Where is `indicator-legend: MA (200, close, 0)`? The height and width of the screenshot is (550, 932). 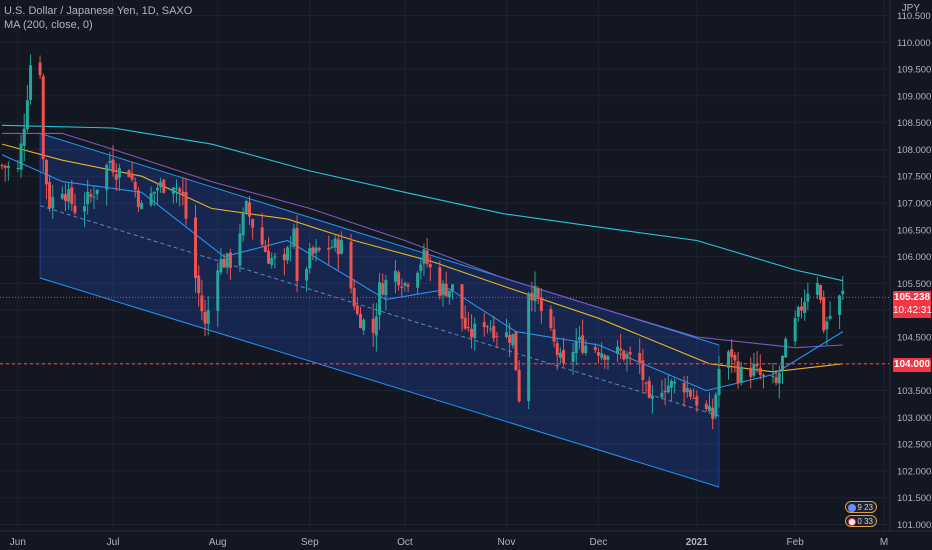 indicator-legend: MA (200, close, 0) is located at coordinates (48, 25).